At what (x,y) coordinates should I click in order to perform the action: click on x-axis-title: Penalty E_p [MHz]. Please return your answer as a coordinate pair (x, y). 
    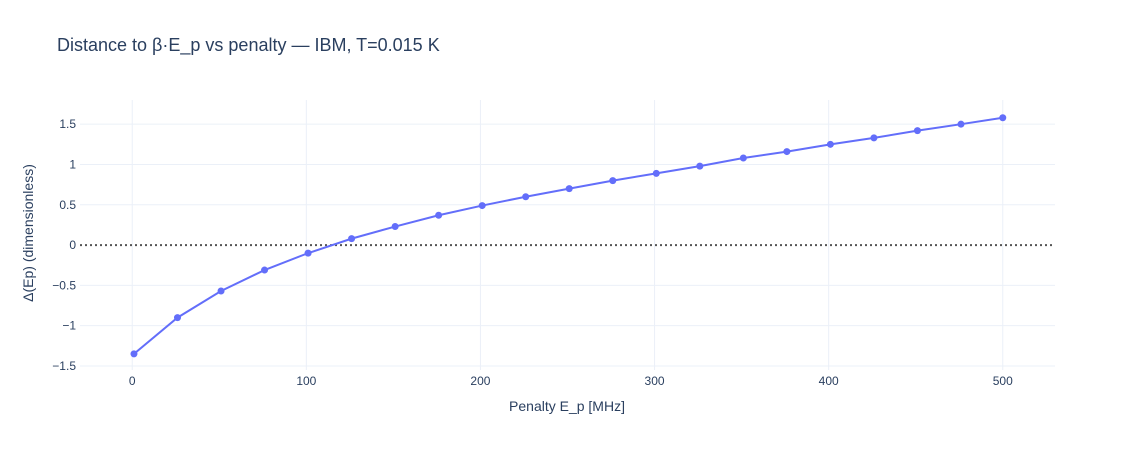
    Looking at the image, I should click on (567, 406).